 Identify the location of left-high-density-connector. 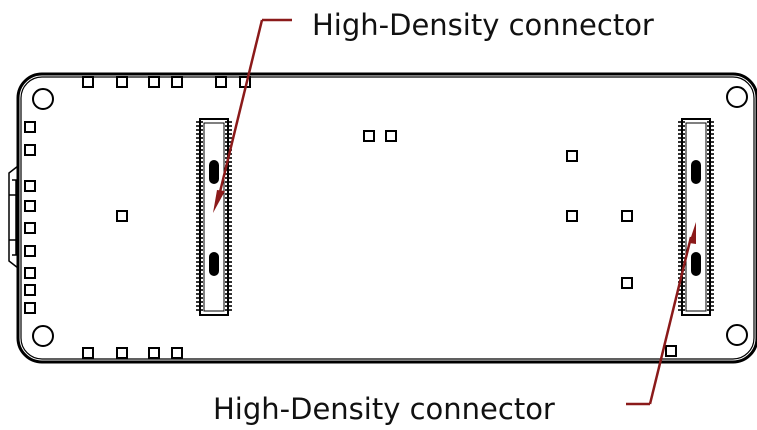
(214, 217).